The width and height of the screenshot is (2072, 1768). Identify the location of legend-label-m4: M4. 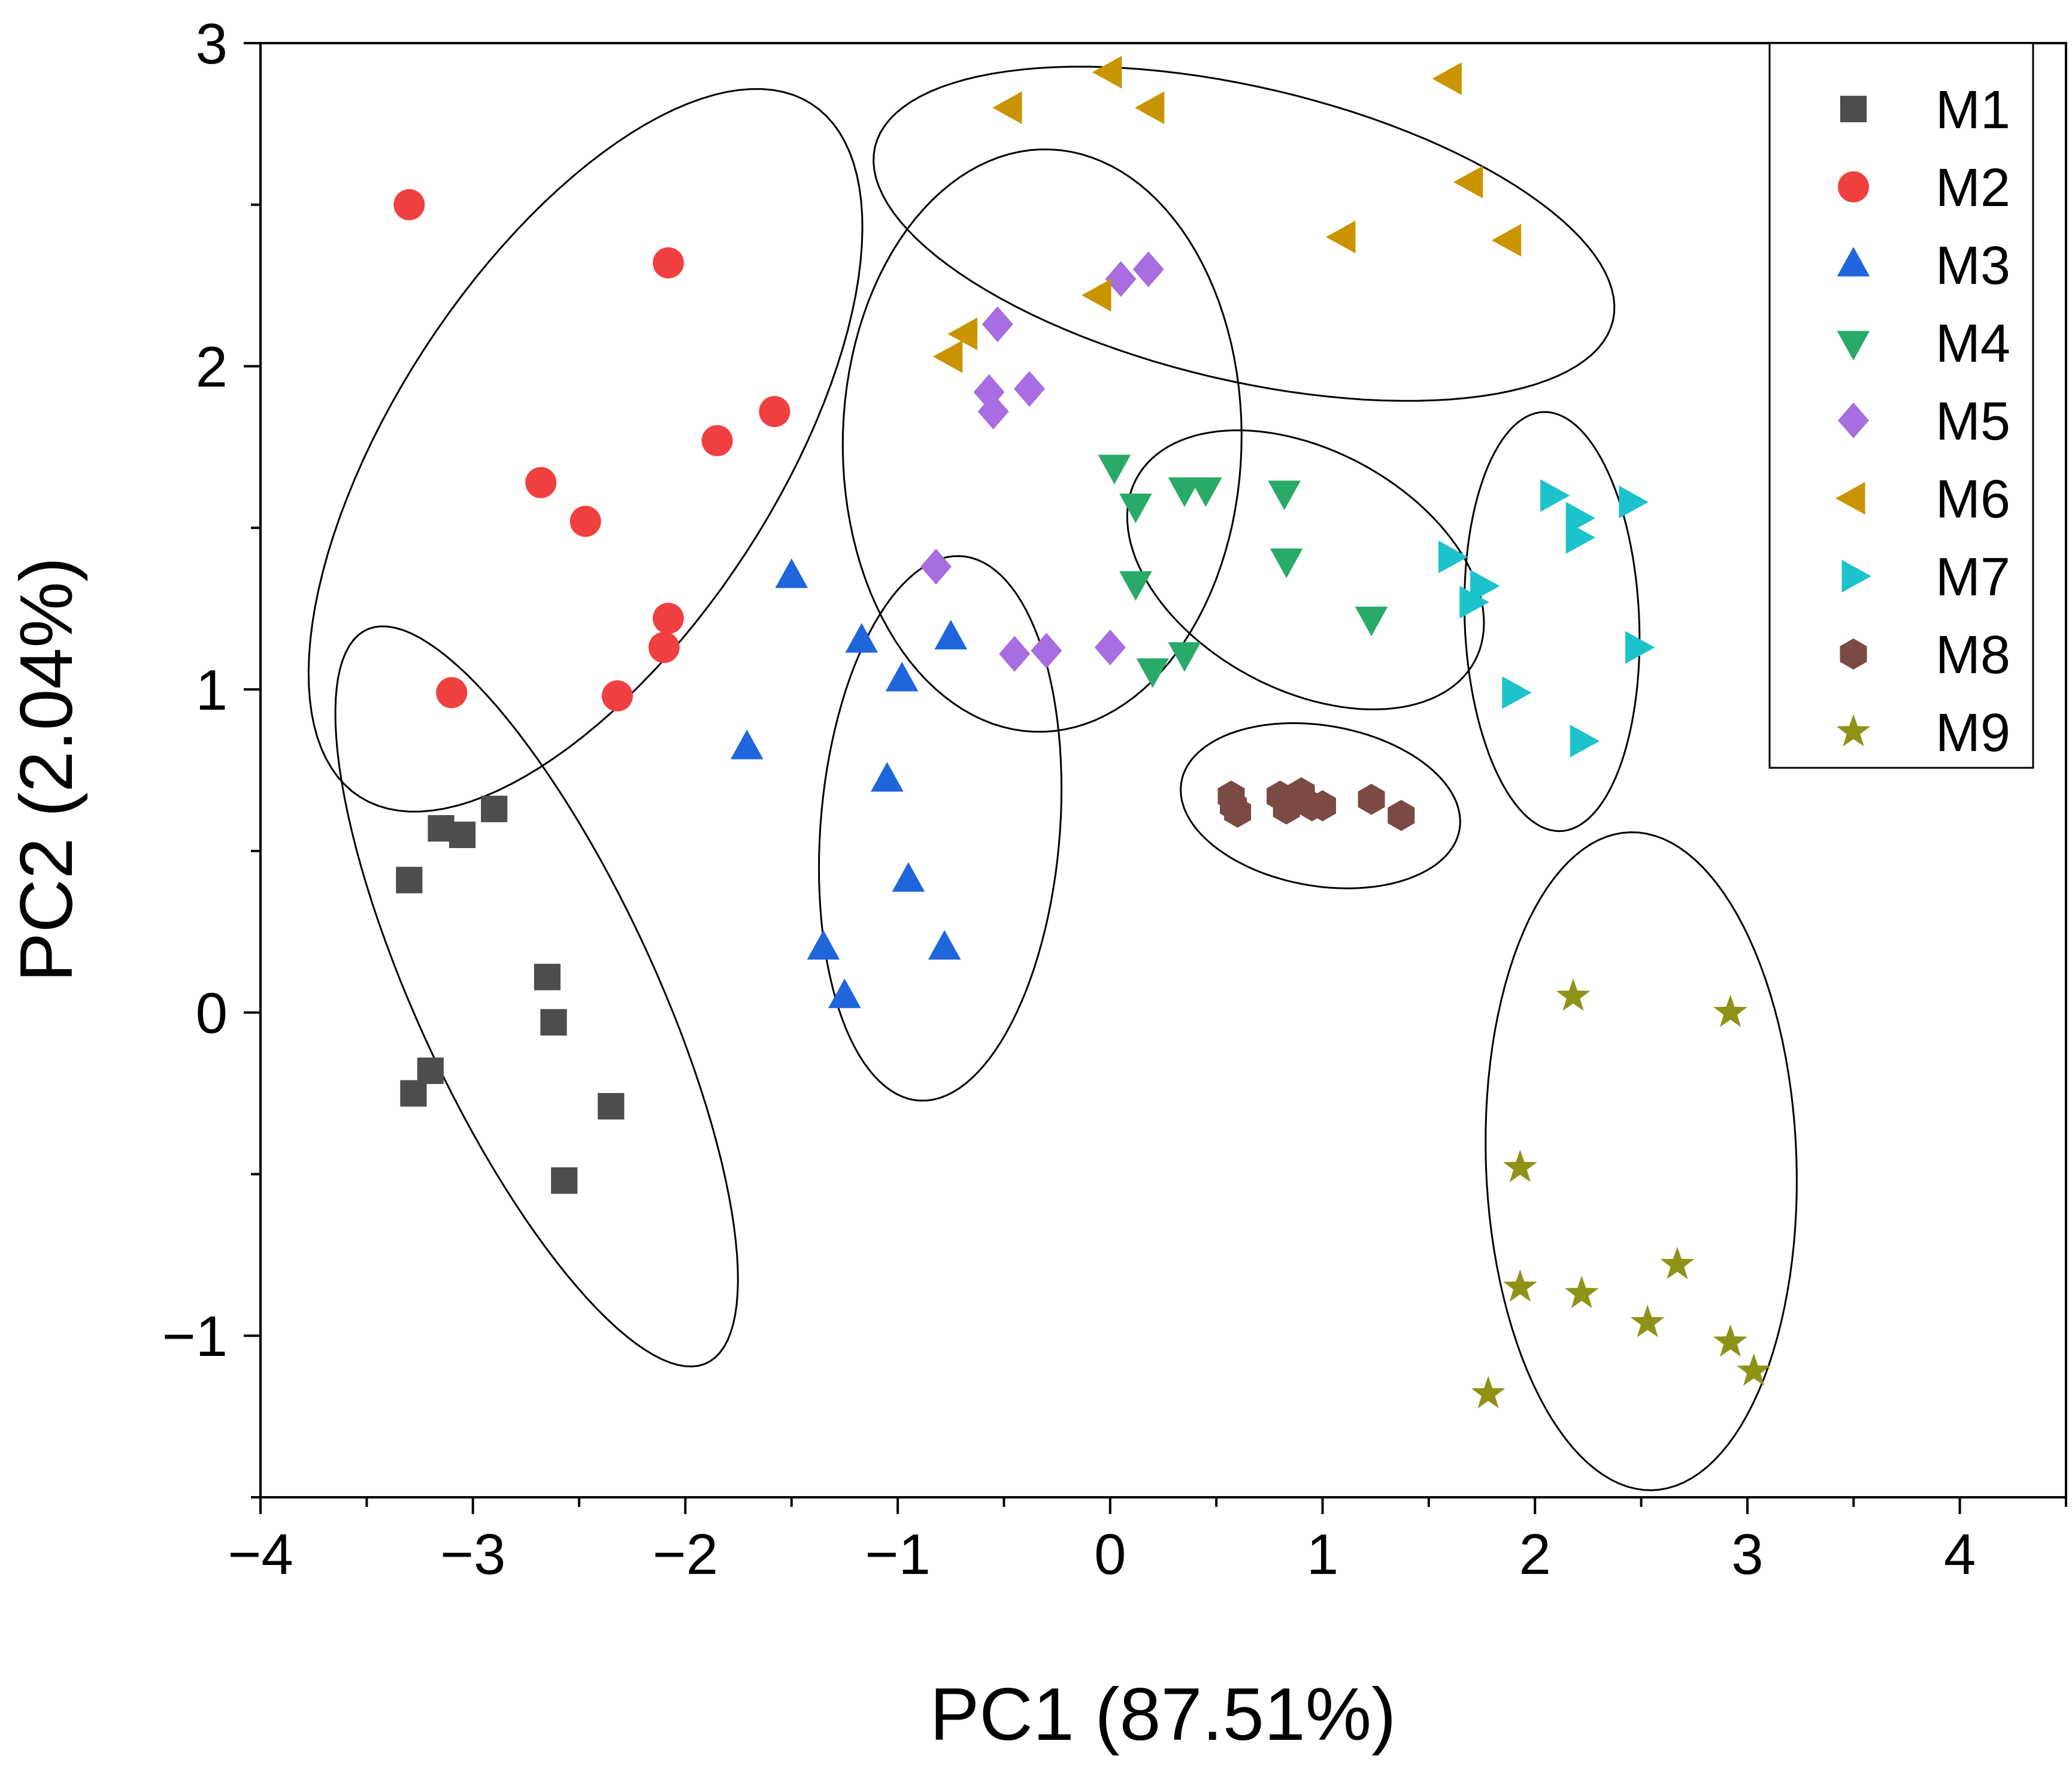
(1973, 344).